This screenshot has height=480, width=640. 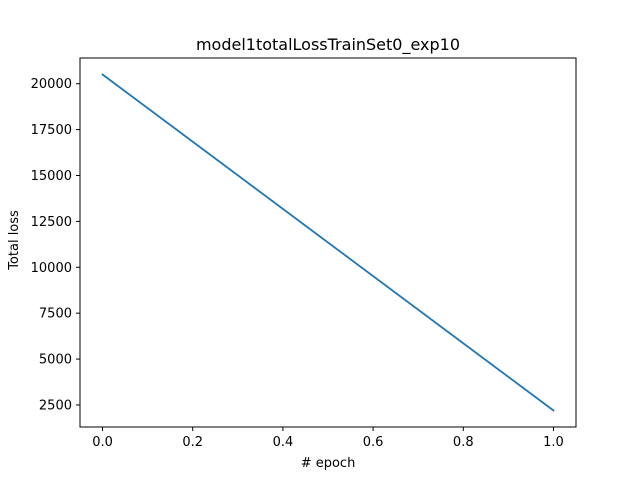 What do you see at coordinates (328, 438) in the screenshot?
I see `x-axis-ticks: 0.0 0.2 0.4 0.6 0.8 1.0` at bounding box center [328, 438].